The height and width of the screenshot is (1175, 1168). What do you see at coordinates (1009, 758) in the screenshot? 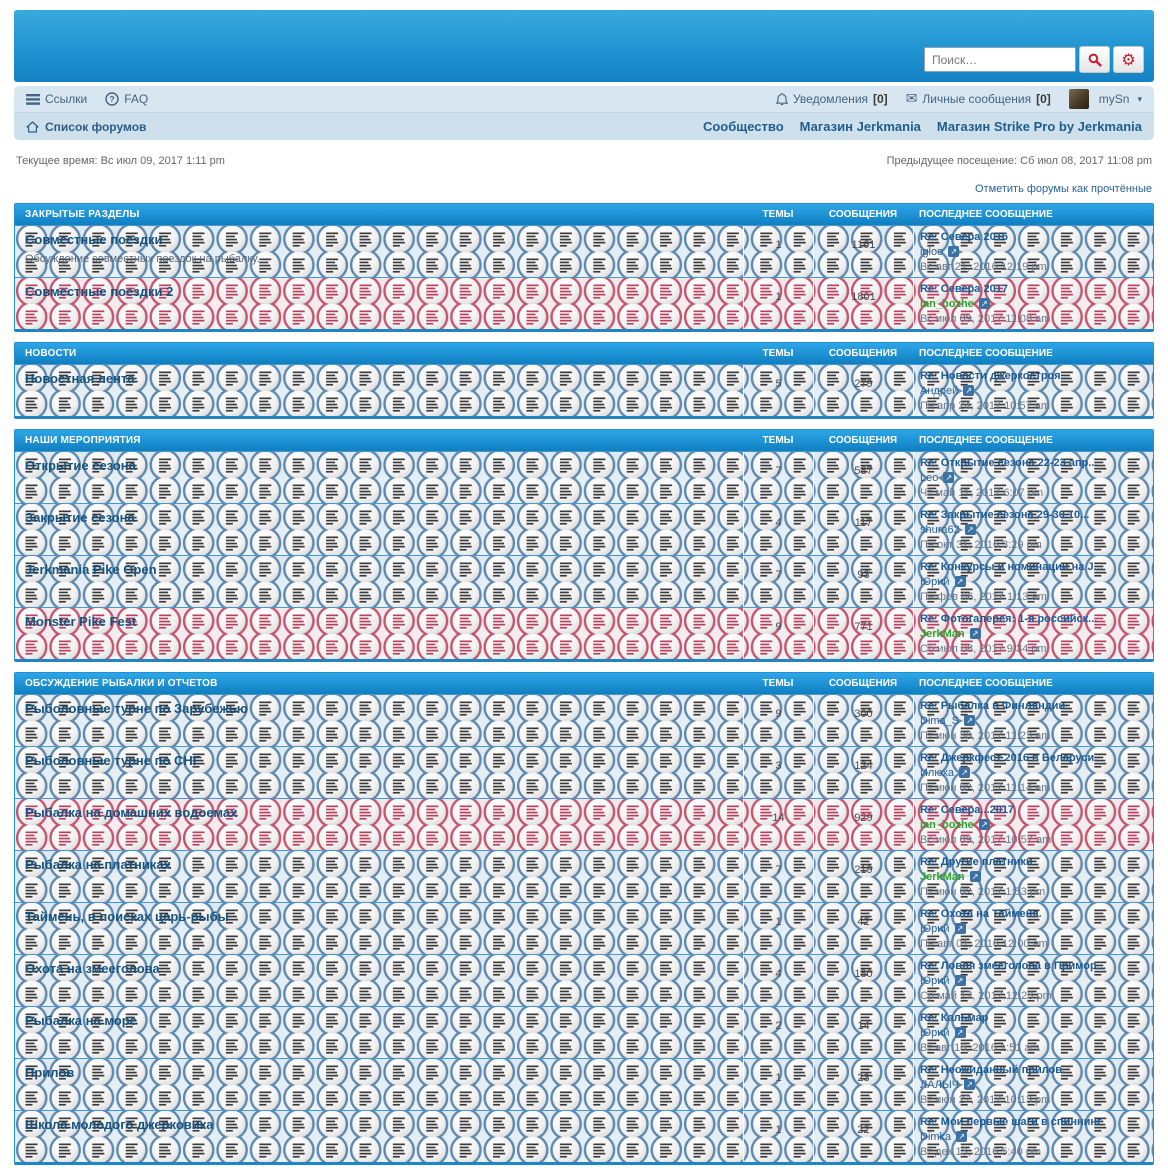
I see `lastpost-title-link: Re: Джеркфест 2016 в Беларуси.` at bounding box center [1009, 758].